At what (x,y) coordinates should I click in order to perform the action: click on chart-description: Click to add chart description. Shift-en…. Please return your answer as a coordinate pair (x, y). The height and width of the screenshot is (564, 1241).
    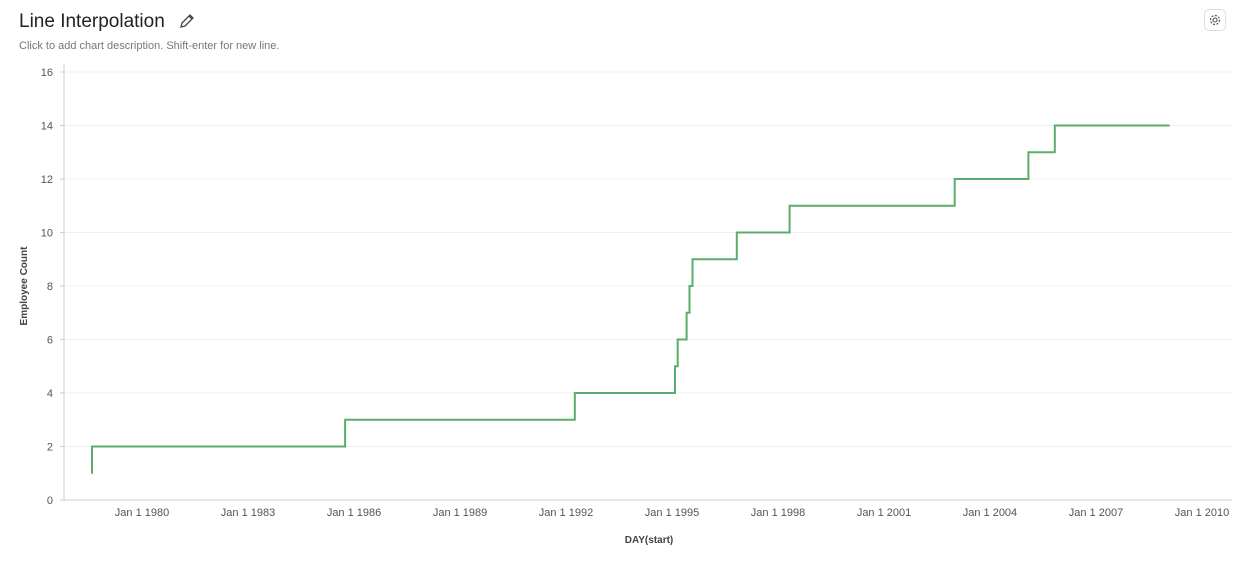
    Looking at the image, I should click on (149, 46).